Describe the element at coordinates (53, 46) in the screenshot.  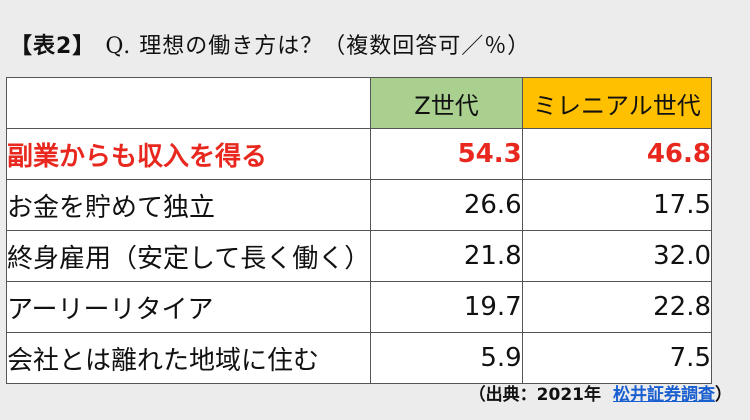
I see `chart-title-tag: 【表2】` at that location.